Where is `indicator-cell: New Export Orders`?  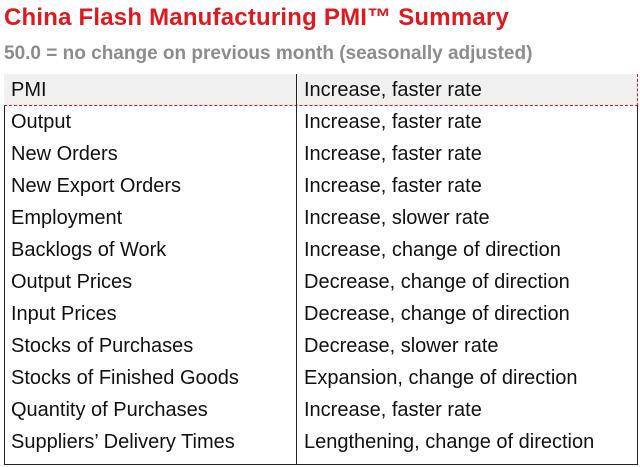
indicator-cell: New Export Orders is located at coordinates (96, 186).